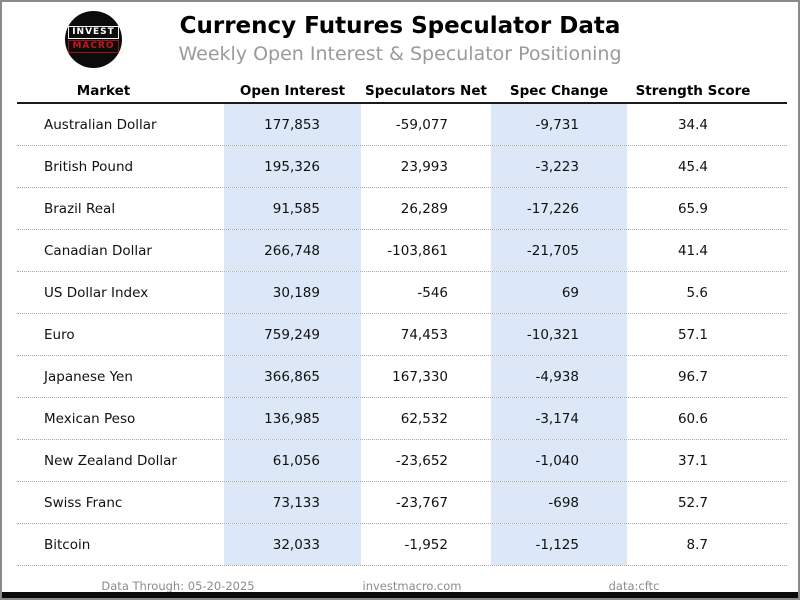 The height and width of the screenshot is (600, 800). Describe the element at coordinates (402, 293) in the screenshot. I see `table-row: US Dollar Index 30,189 -546 69 5.6` at that location.